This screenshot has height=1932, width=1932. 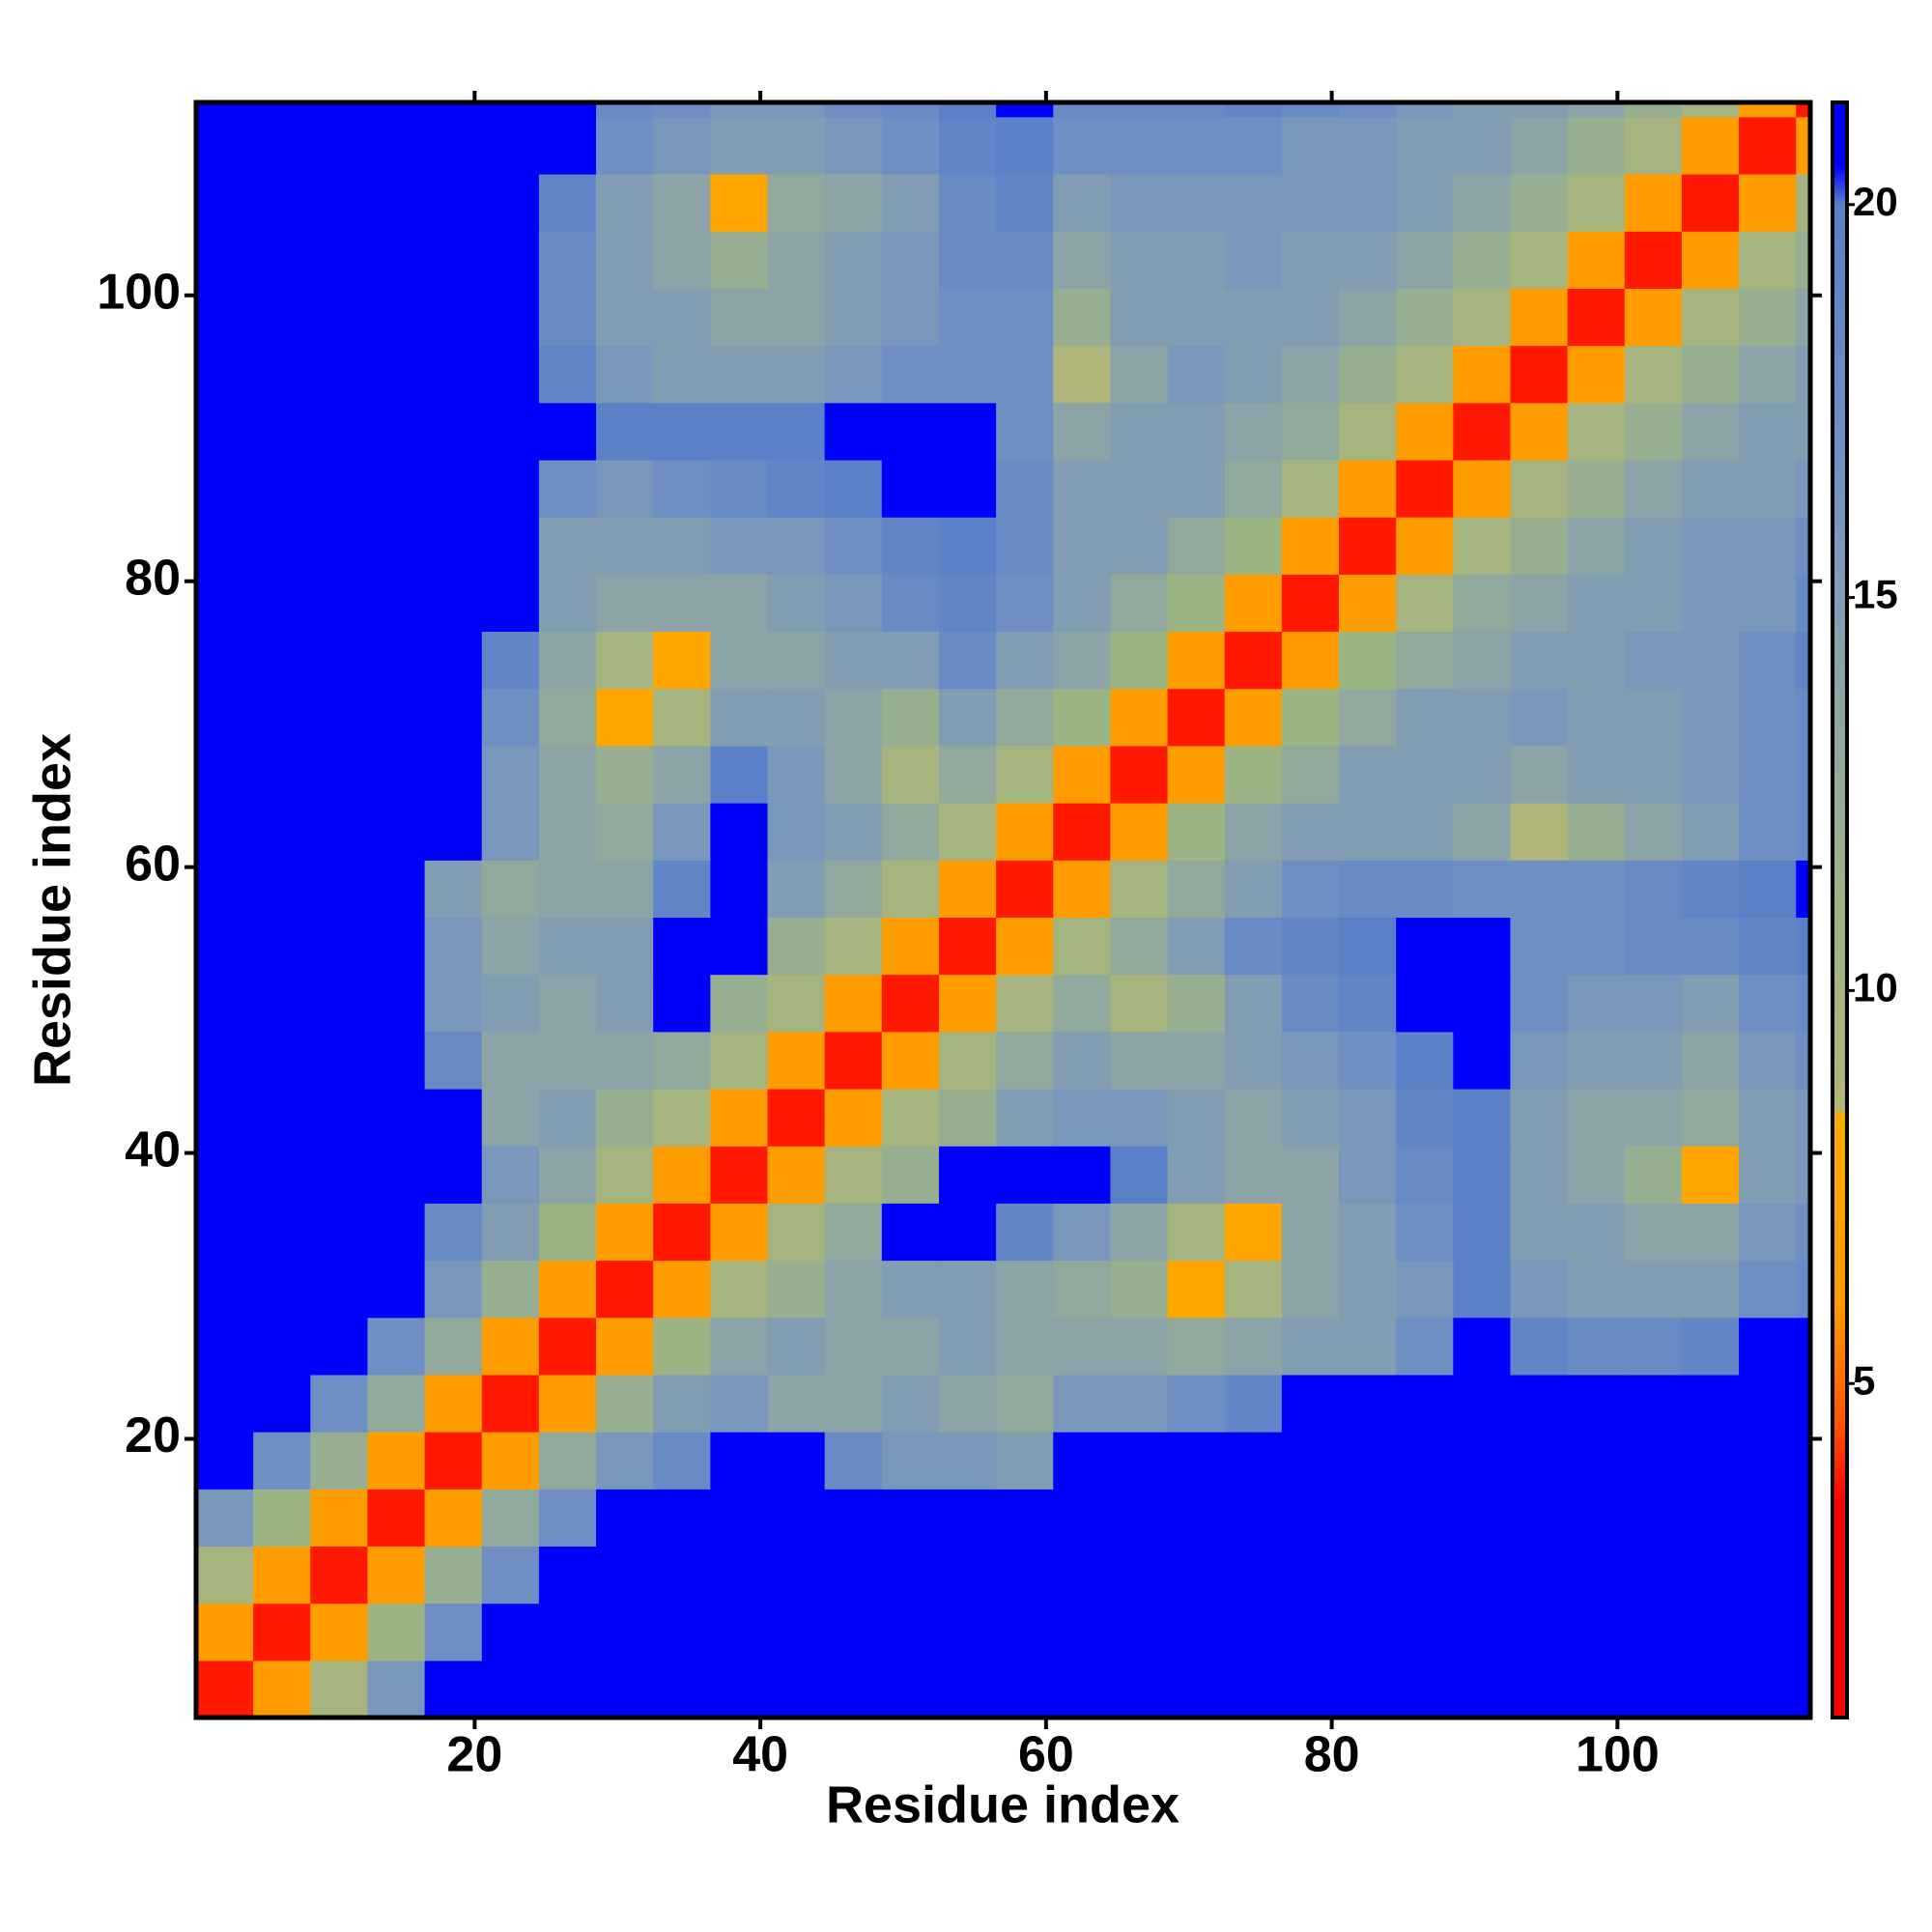 What do you see at coordinates (1840, 909) in the screenshot?
I see `colorbar` at bounding box center [1840, 909].